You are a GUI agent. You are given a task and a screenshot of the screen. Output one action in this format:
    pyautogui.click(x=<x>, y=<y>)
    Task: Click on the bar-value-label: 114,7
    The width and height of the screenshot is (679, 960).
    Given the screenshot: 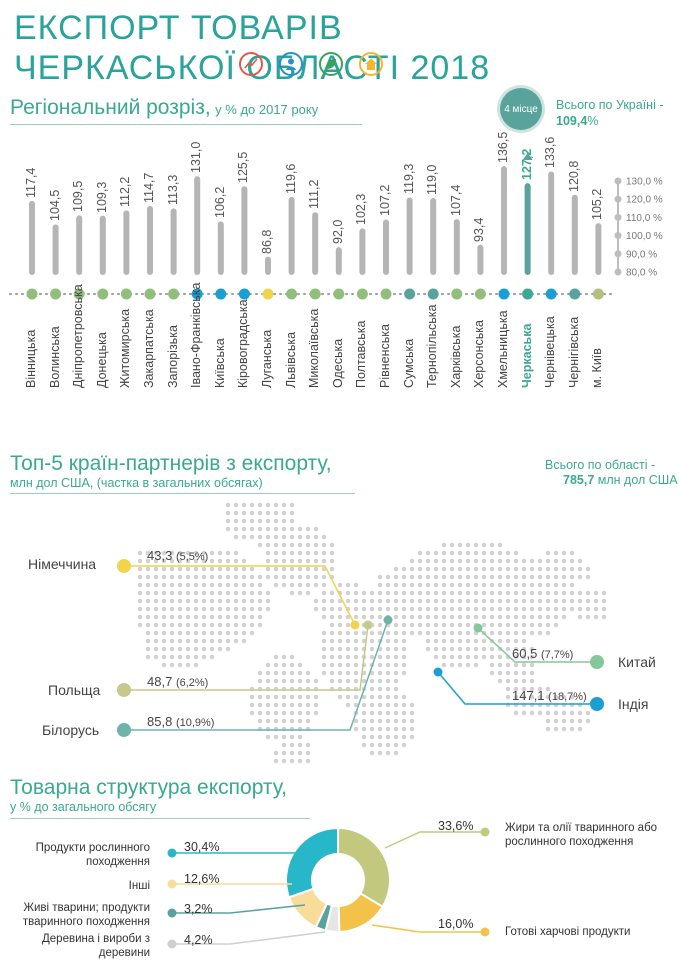 What is the action you would take?
    pyautogui.click(x=149, y=187)
    